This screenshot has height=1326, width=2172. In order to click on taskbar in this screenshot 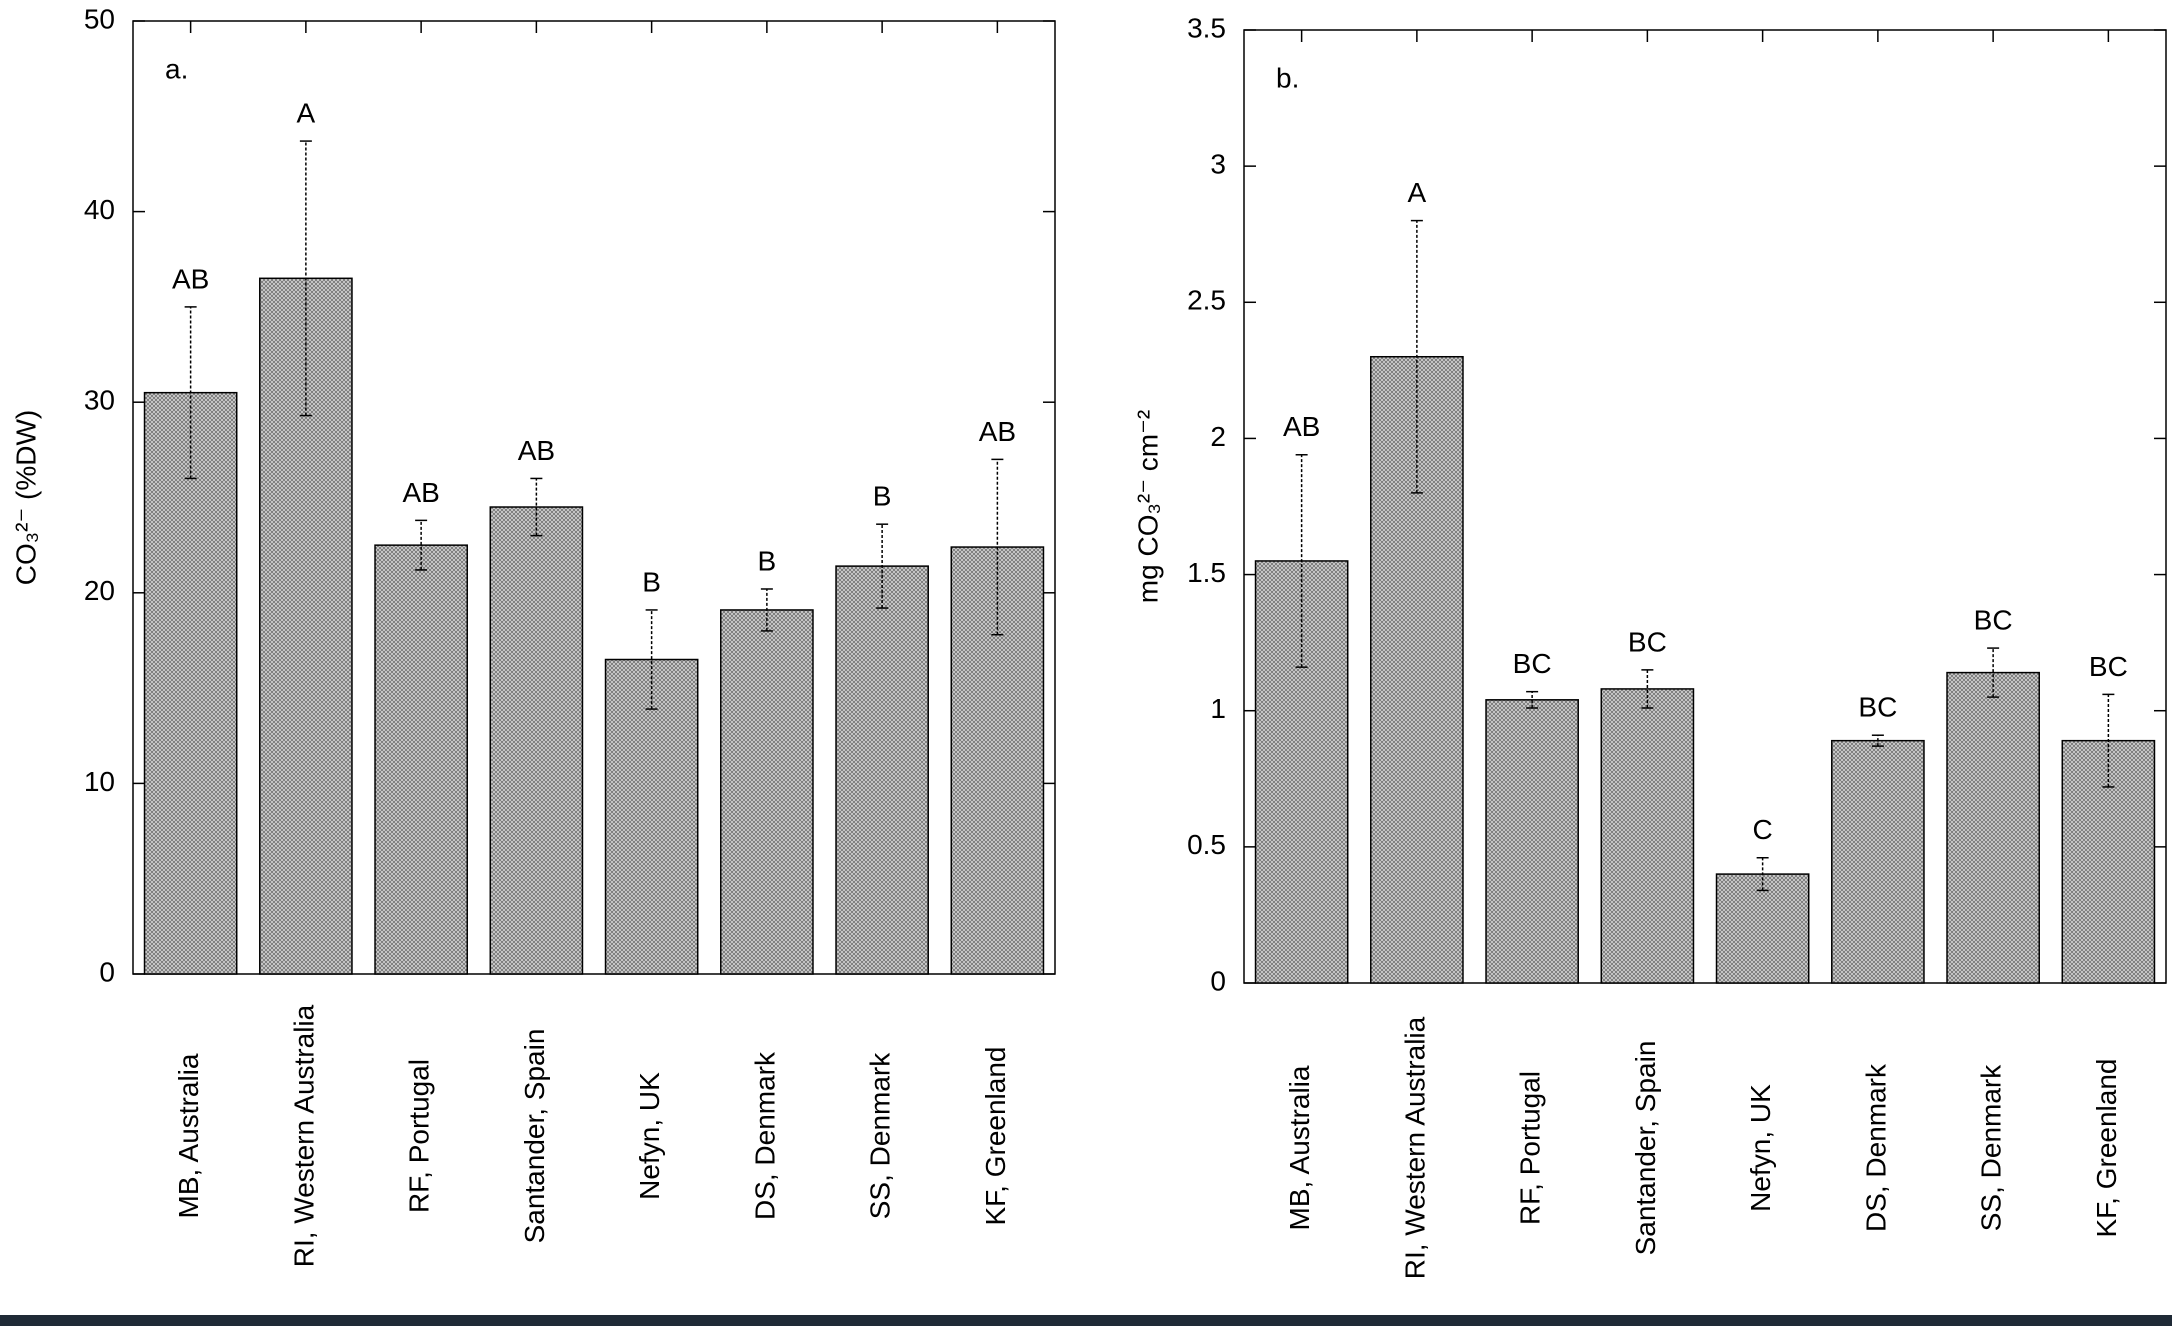, I will do `click(1086, 1320)`.